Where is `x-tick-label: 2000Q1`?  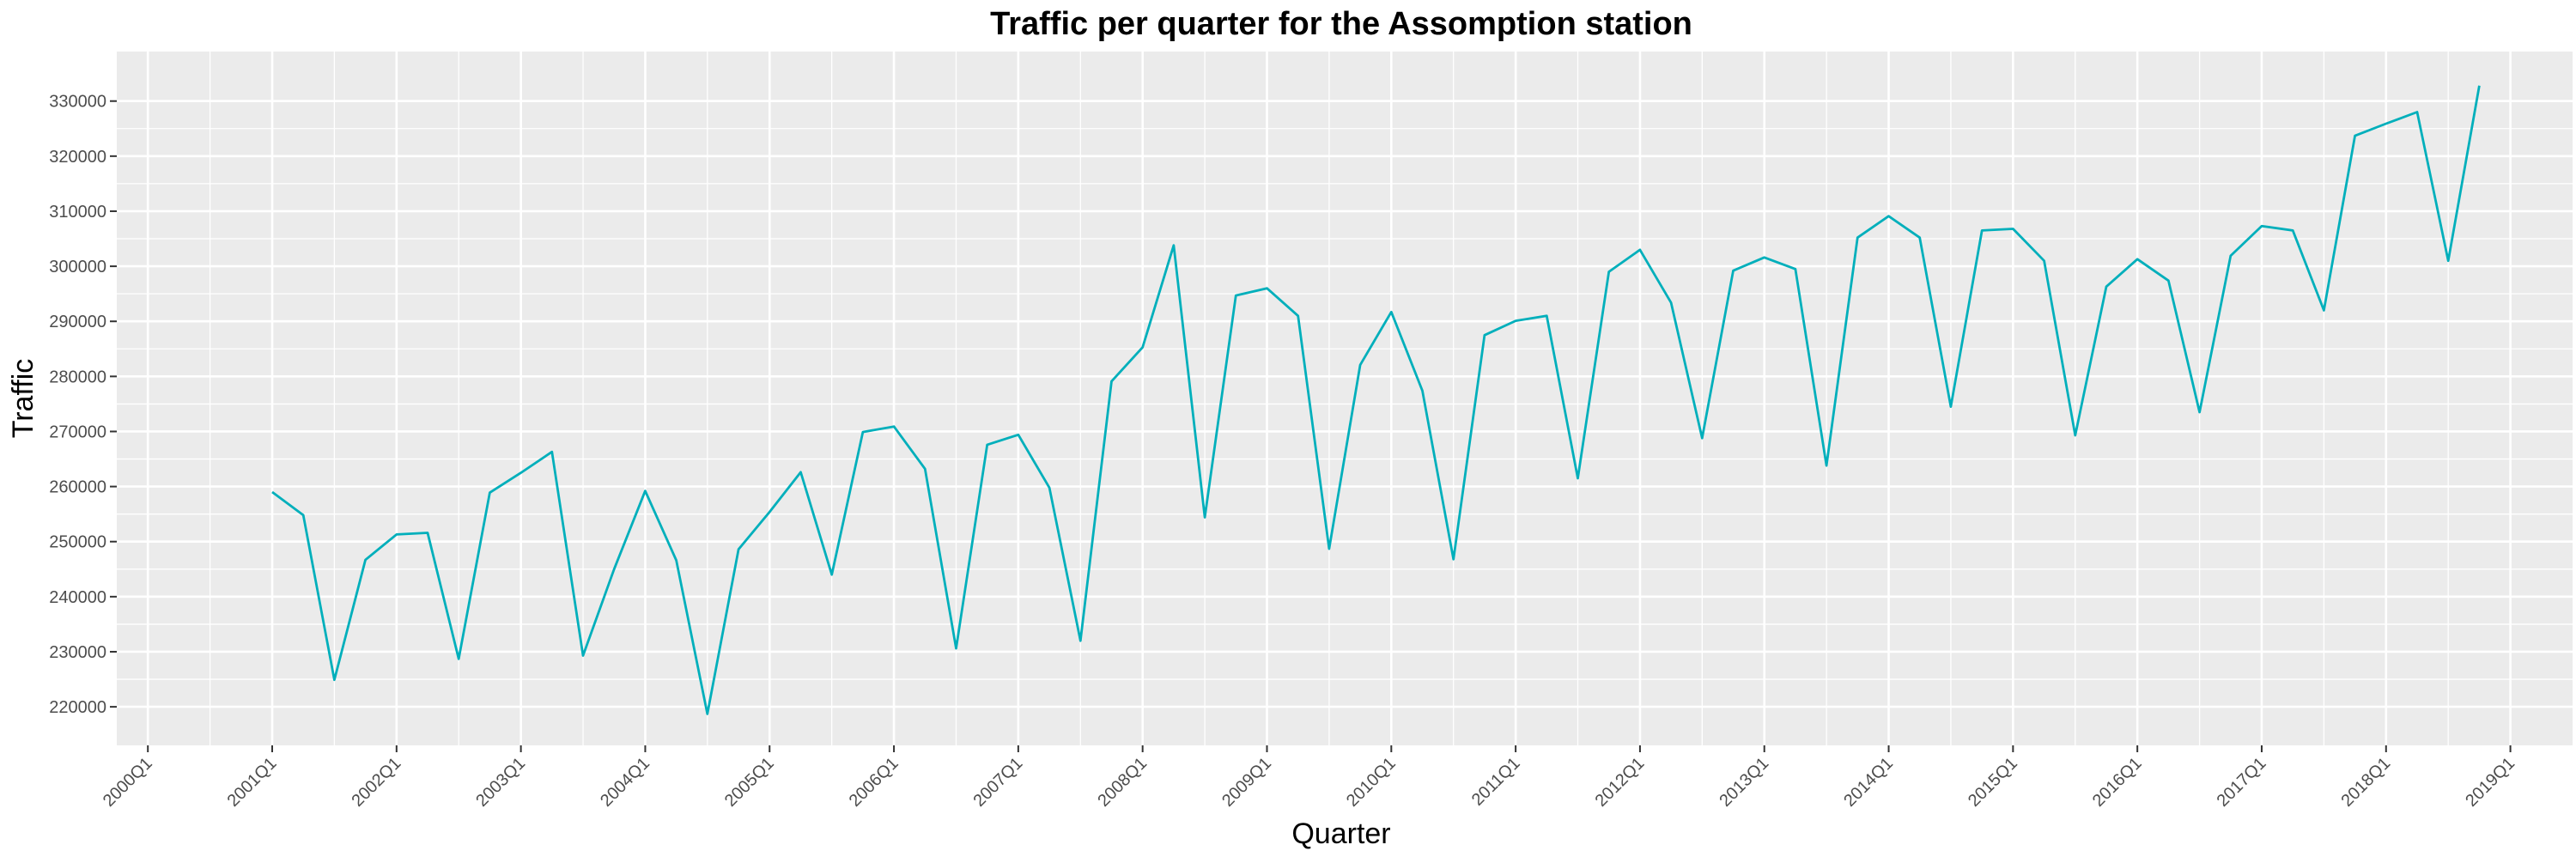
x-tick-label: 2000Q1 is located at coordinates (128, 783).